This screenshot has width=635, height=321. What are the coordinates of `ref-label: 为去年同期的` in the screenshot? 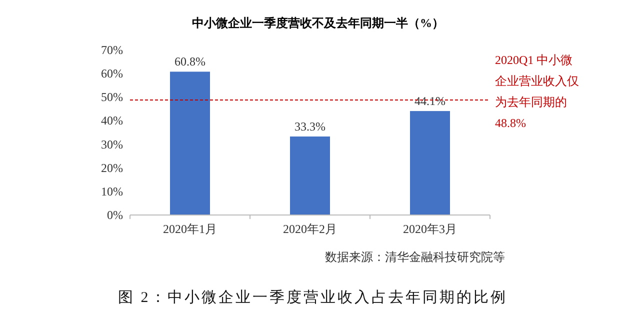 It's located at (531, 102).